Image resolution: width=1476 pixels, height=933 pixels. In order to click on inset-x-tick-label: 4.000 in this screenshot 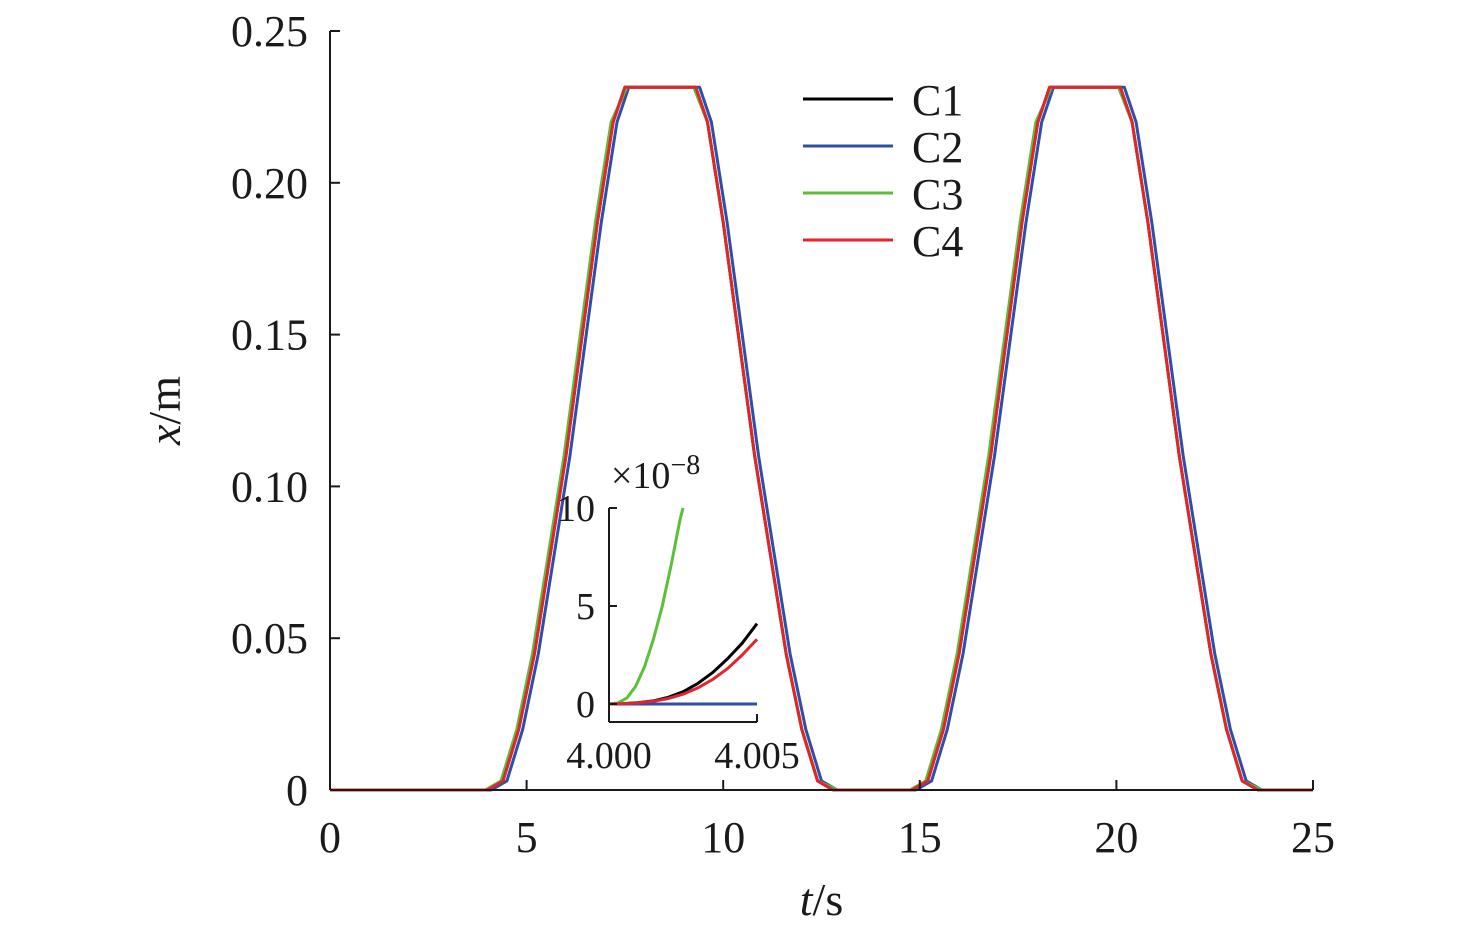, I will do `click(609, 756)`.